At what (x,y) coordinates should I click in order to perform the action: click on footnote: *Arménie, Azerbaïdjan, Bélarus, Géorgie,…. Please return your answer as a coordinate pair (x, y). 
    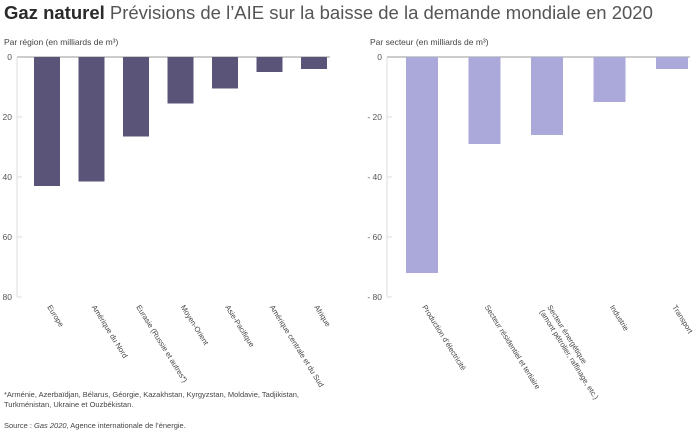
    Looking at the image, I should click on (152, 399).